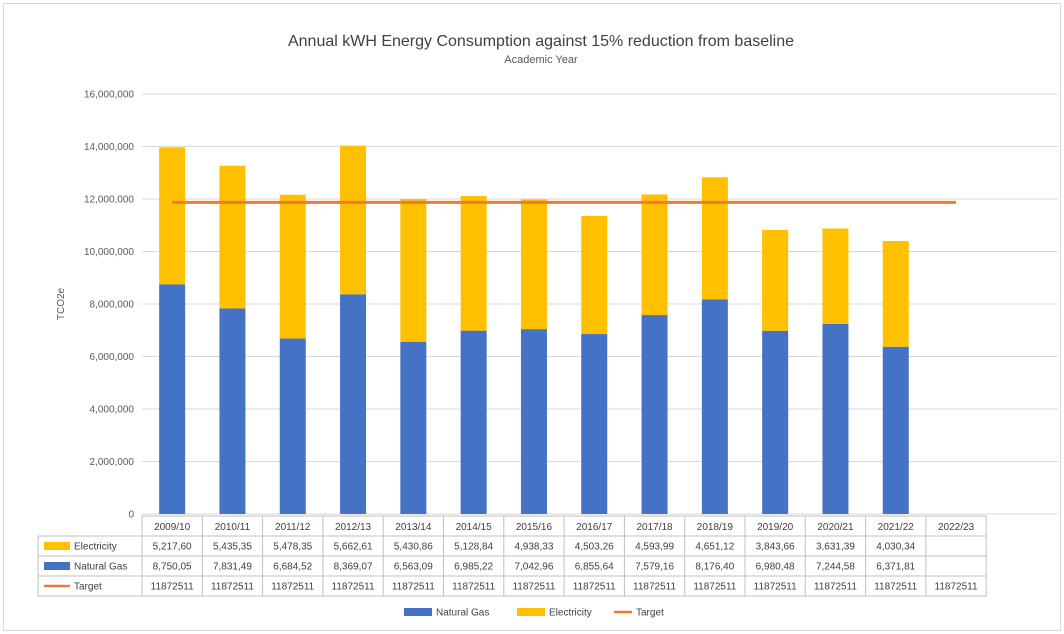 The image size is (1064, 634). I want to click on table-cell: 7,244,58, so click(835, 567).